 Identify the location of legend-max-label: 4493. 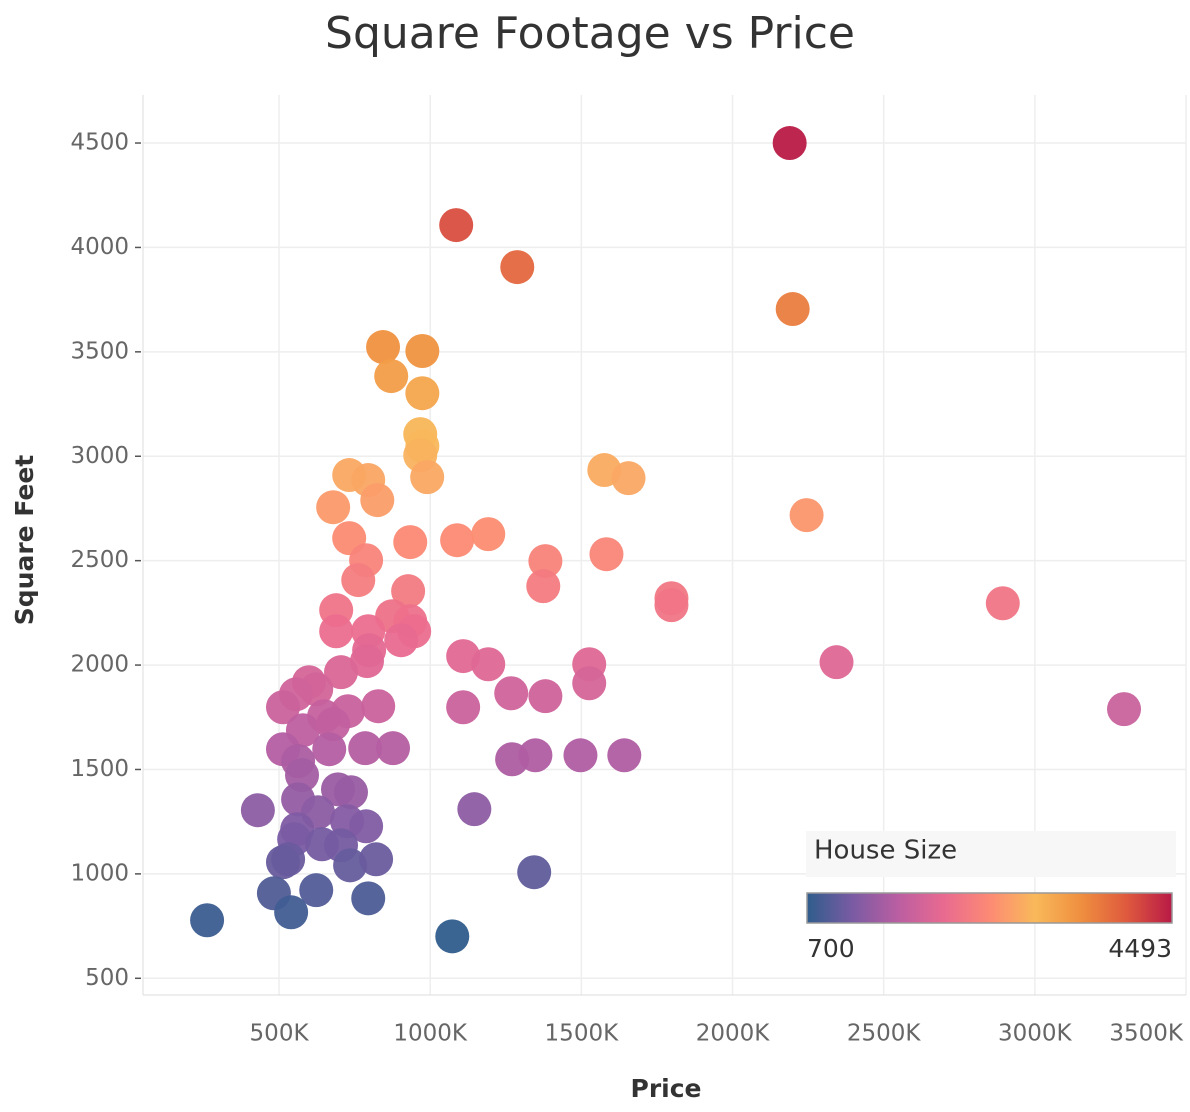
(1140, 948).